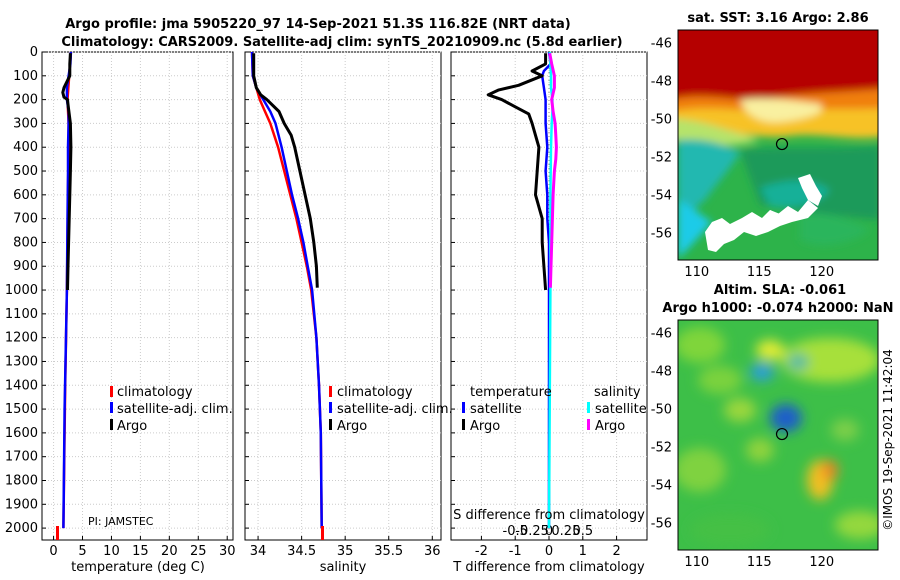 Image resolution: width=900 pixels, height=580 pixels. Describe the element at coordinates (485, 426) in the screenshot. I see `legend-label-t-argo: Argo` at that location.